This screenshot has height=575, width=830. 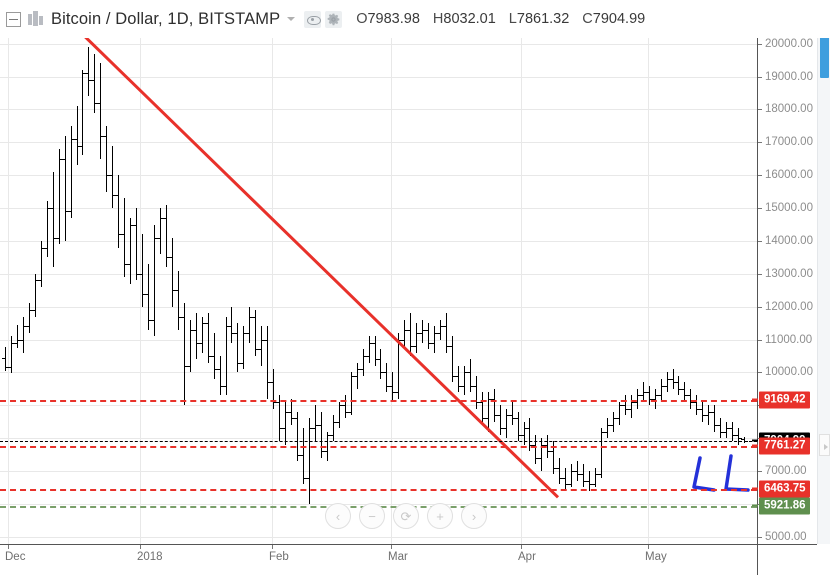 What do you see at coordinates (372, 516) in the screenshot?
I see `zoom-out-button: −` at bounding box center [372, 516].